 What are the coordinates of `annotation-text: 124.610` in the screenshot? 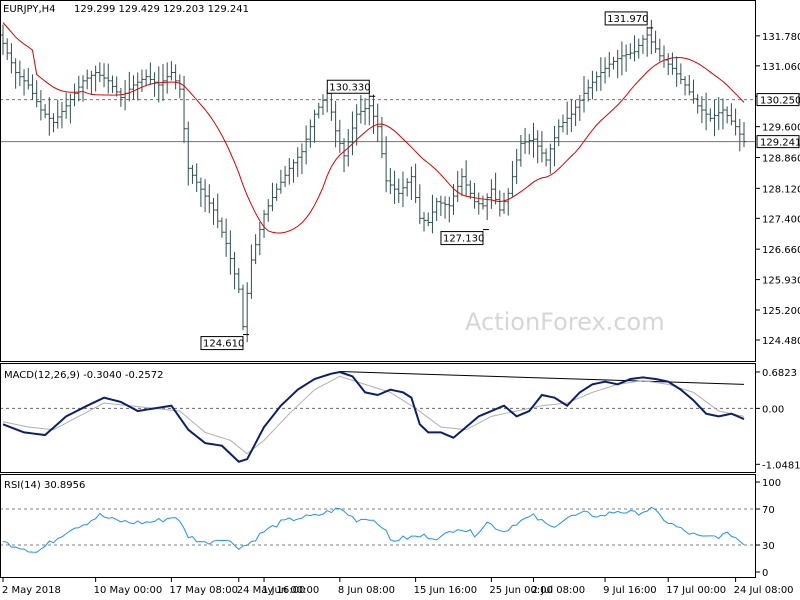 It's located at (223, 344).